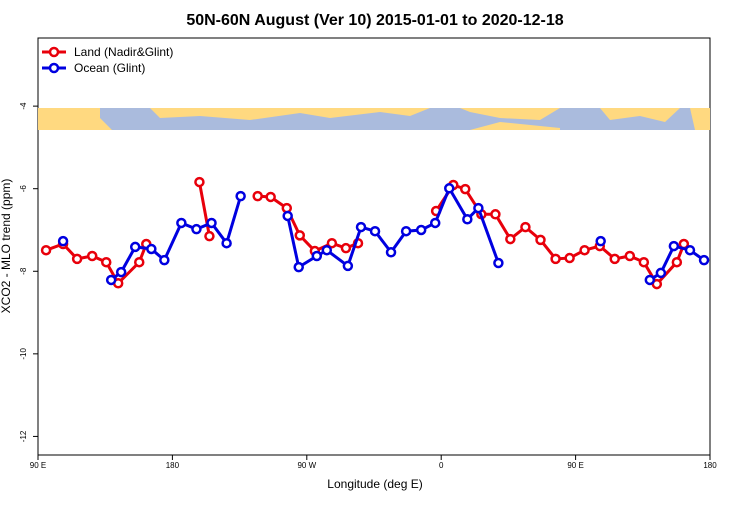 This screenshot has height=505, width=750. Describe the element at coordinates (109, 68) in the screenshot. I see `legend-label: Ocean (Glint)` at that location.